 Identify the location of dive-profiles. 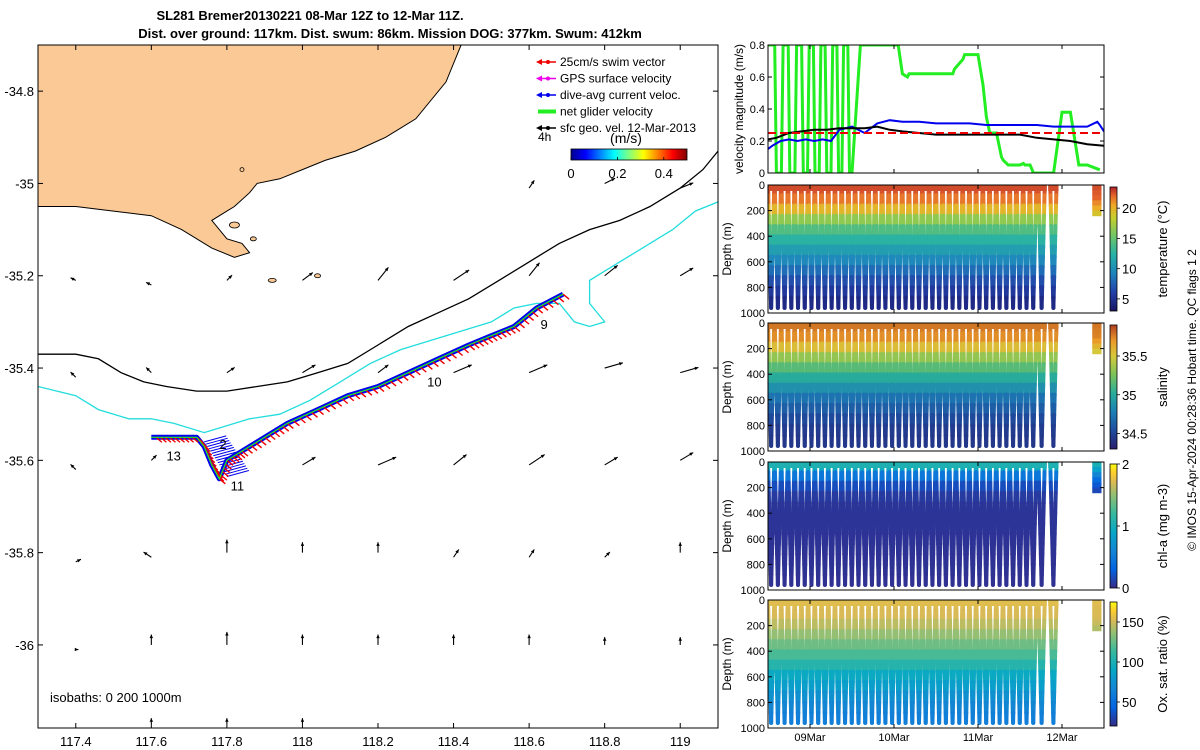
(935, 247).